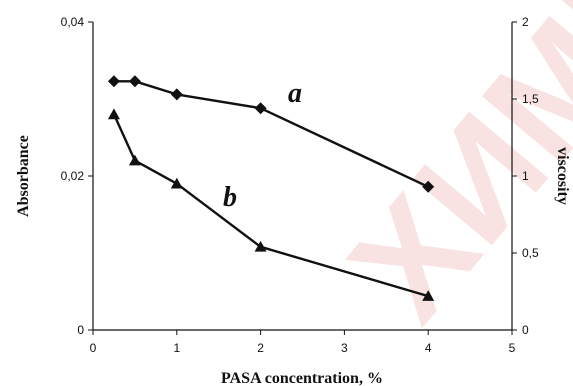 This screenshot has width=573, height=386. Describe the element at coordinates (73, 176) in the screenshot. I see `y-left-tick-label: 0,02` at that location.